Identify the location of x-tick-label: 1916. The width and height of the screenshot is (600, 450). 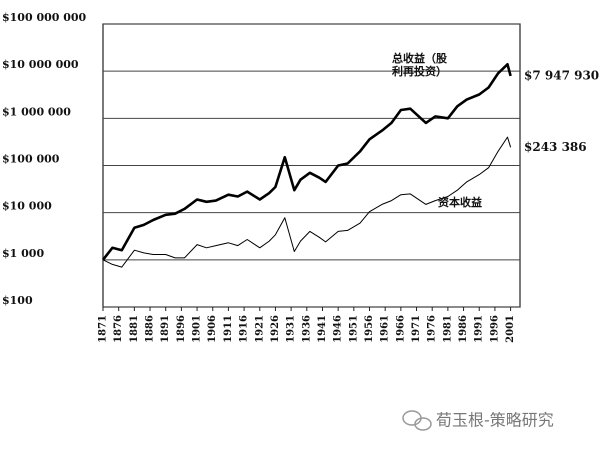
(244, 329).